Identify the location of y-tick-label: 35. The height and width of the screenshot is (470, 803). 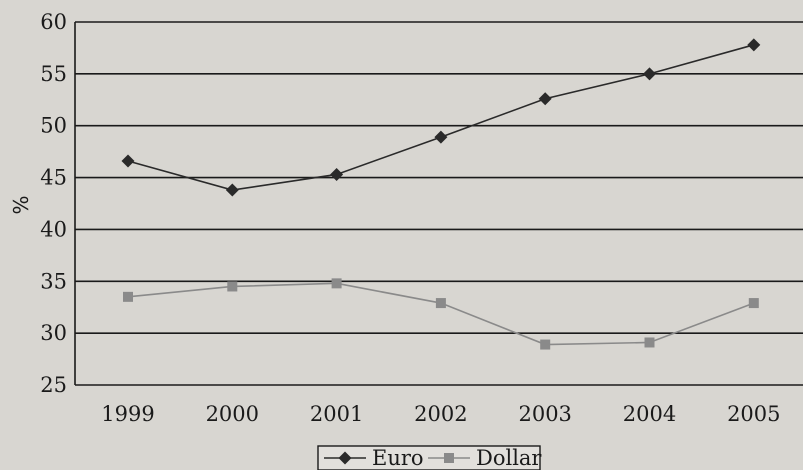
(53, 281).